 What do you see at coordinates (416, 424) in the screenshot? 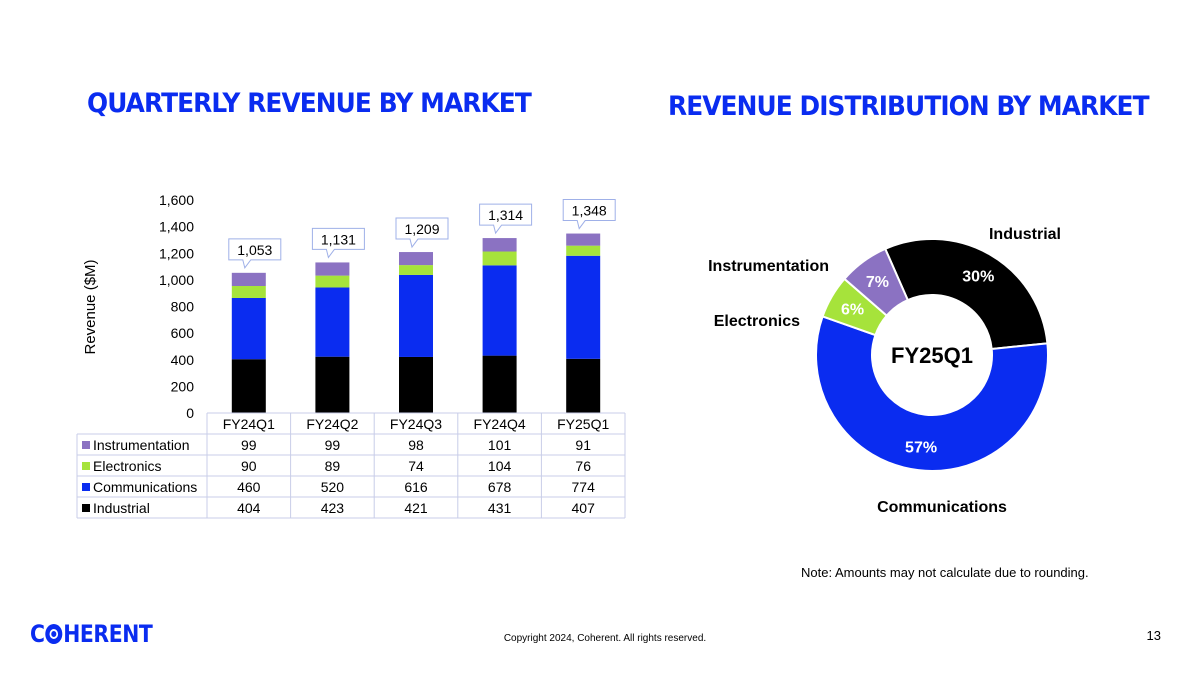
I see `x-category-label: FY24Q3` at bounding box center [416, 424].